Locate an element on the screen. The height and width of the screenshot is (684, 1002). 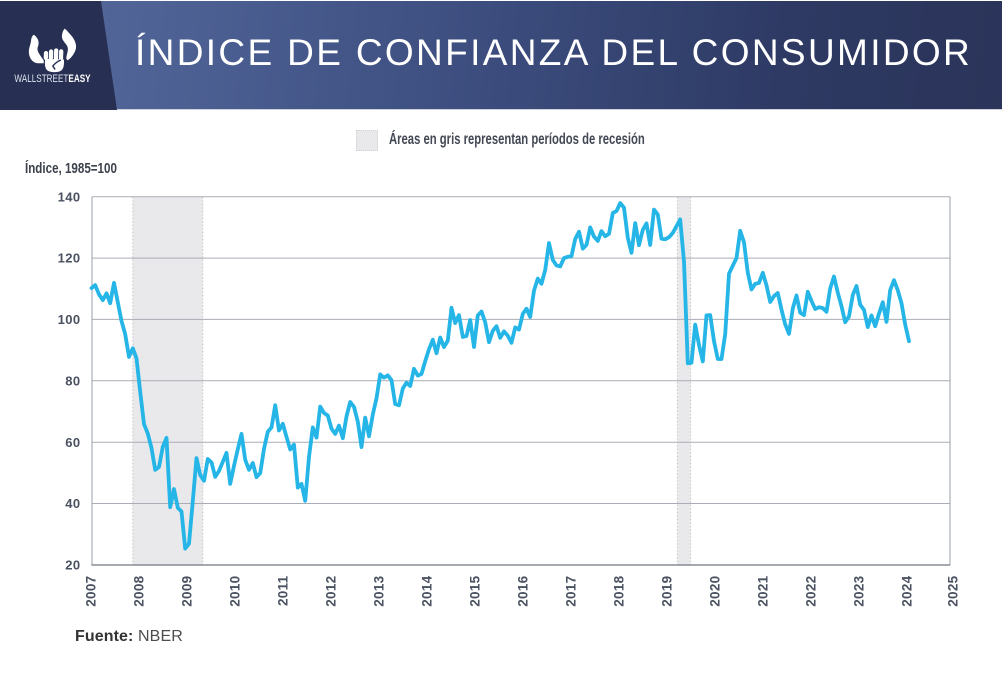
svg-text: 2010 is located at coordinates (235, 591).